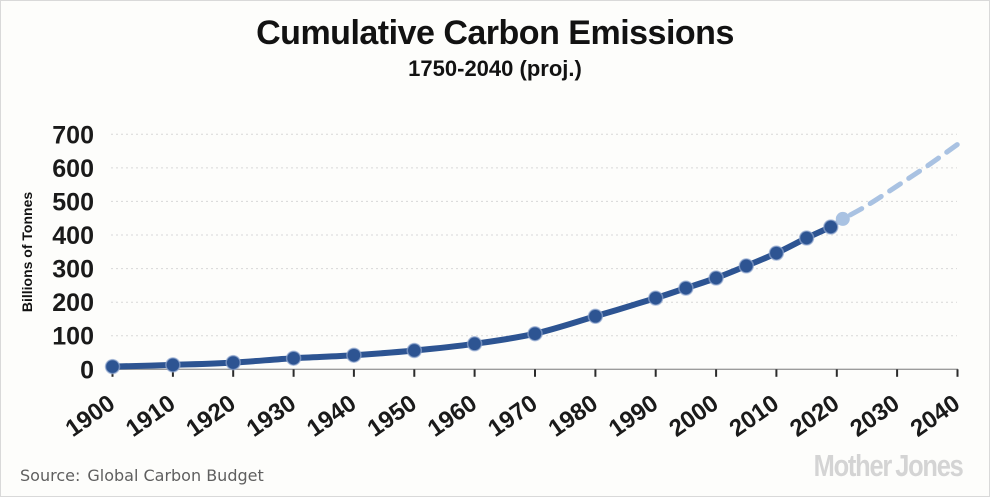 The width and height of the screenshot is (990, 497). I want to click on x-tick-label-2000: 2000, so click(693, 416).